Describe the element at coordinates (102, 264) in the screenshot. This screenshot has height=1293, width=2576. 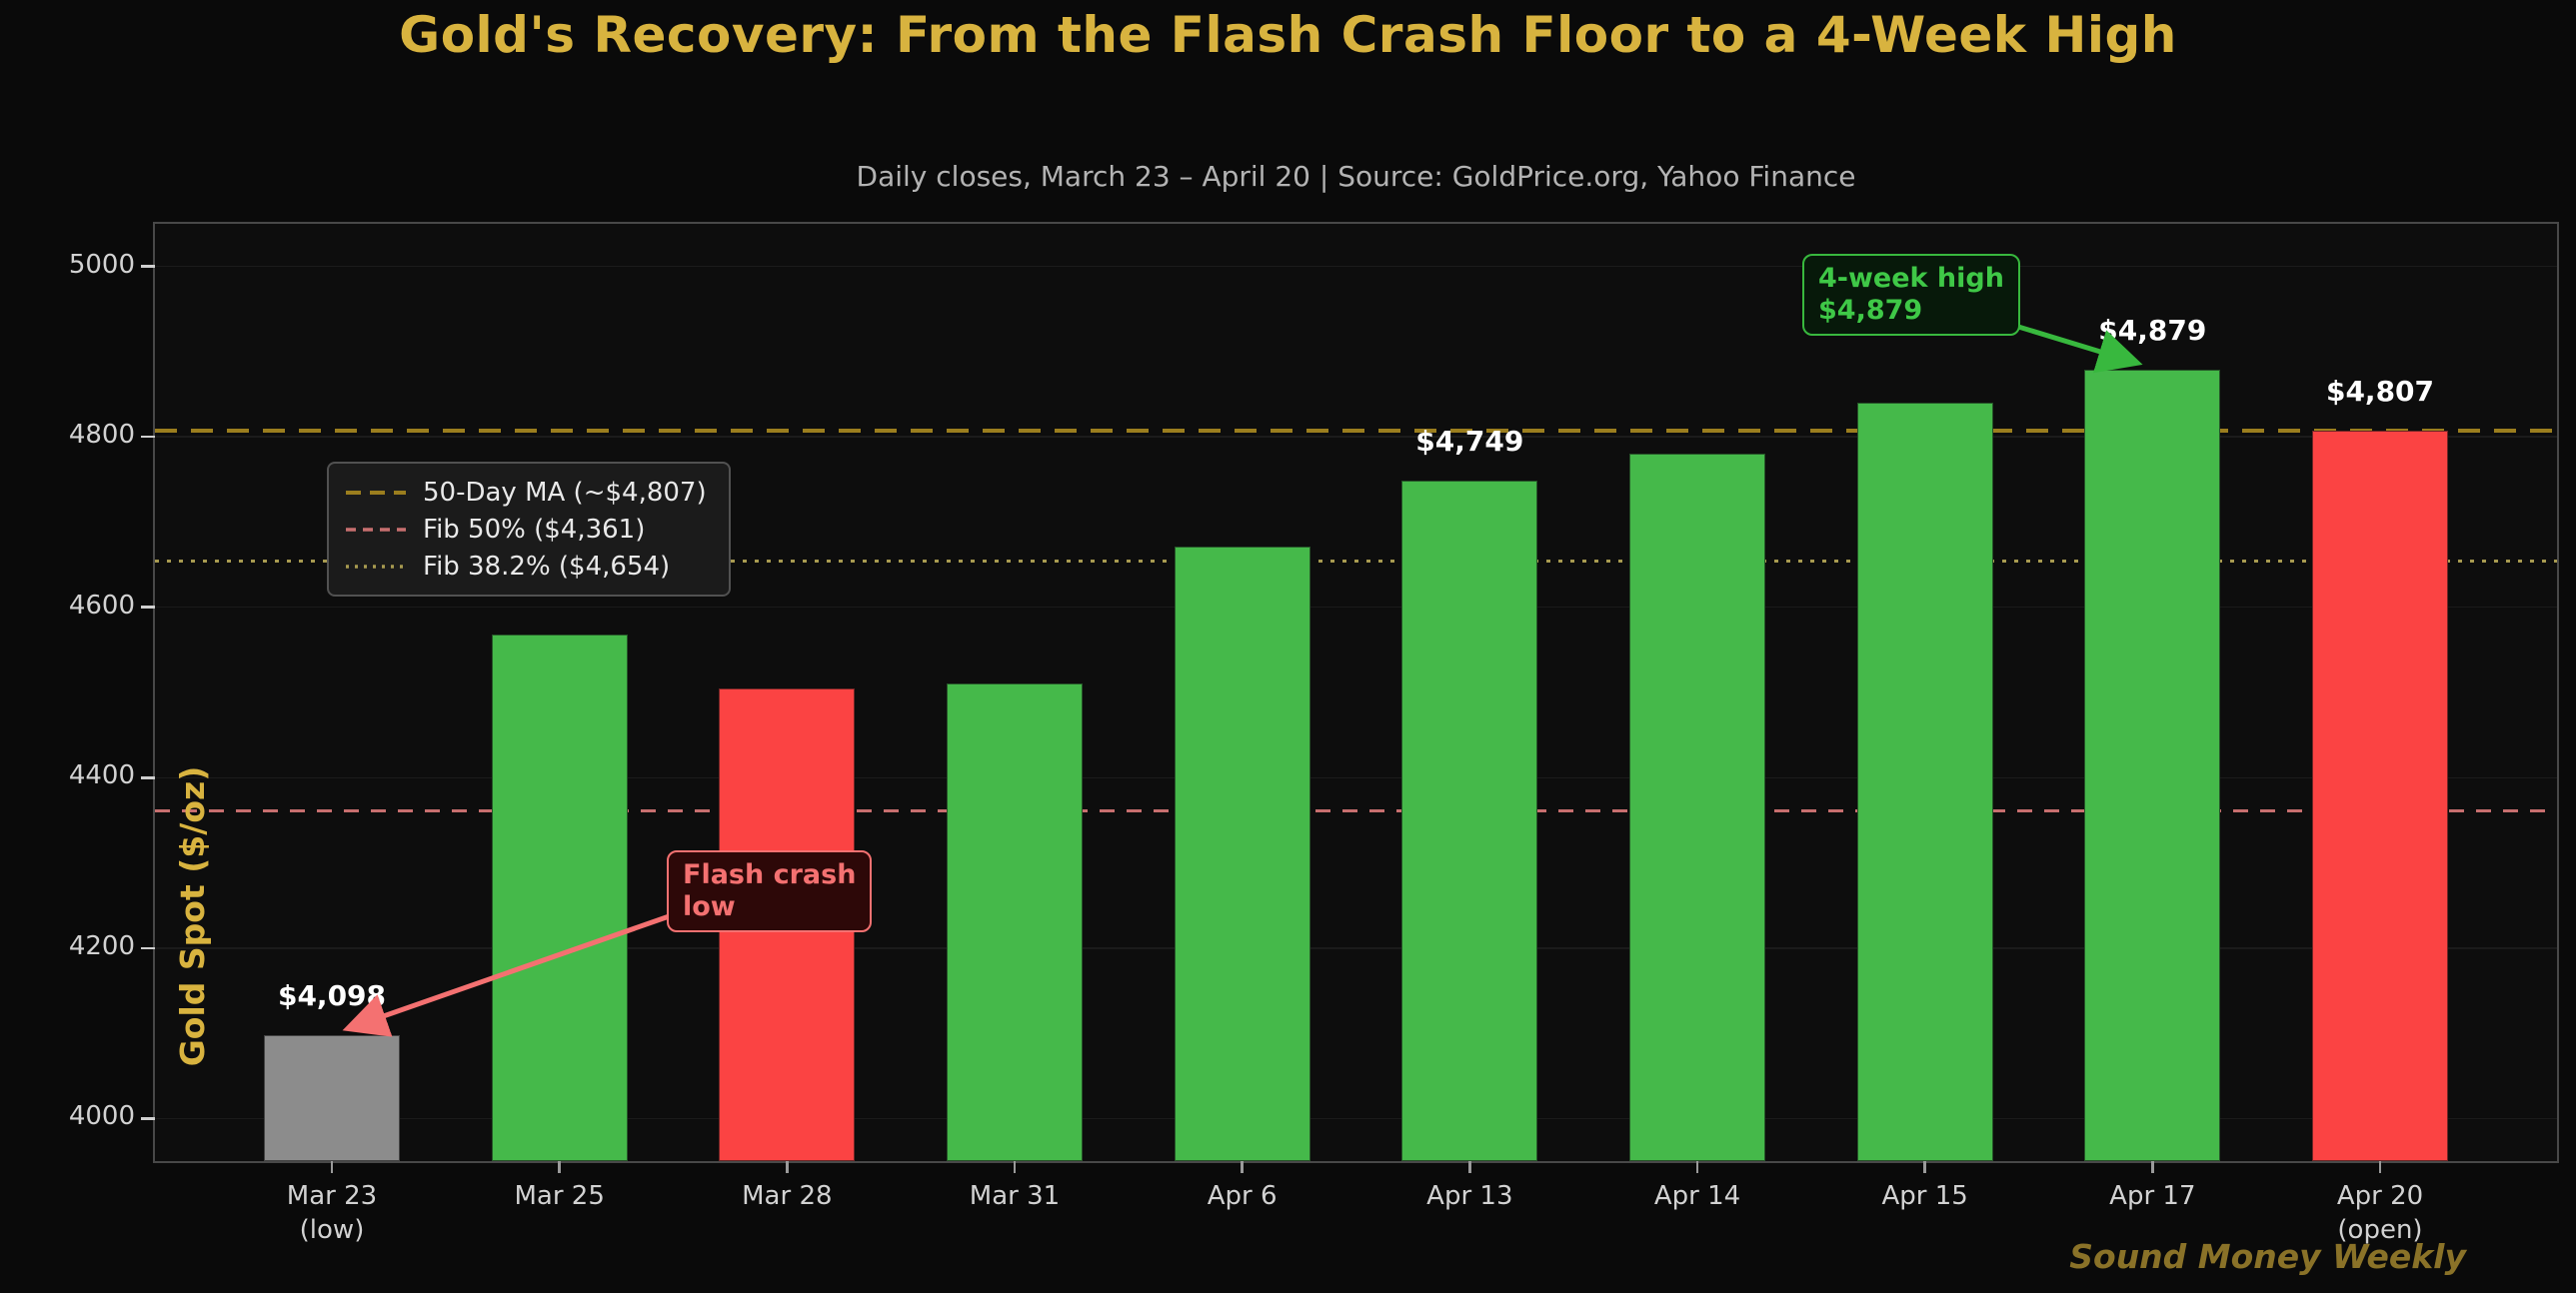
I see `y-tick-label: 5000` at that location.